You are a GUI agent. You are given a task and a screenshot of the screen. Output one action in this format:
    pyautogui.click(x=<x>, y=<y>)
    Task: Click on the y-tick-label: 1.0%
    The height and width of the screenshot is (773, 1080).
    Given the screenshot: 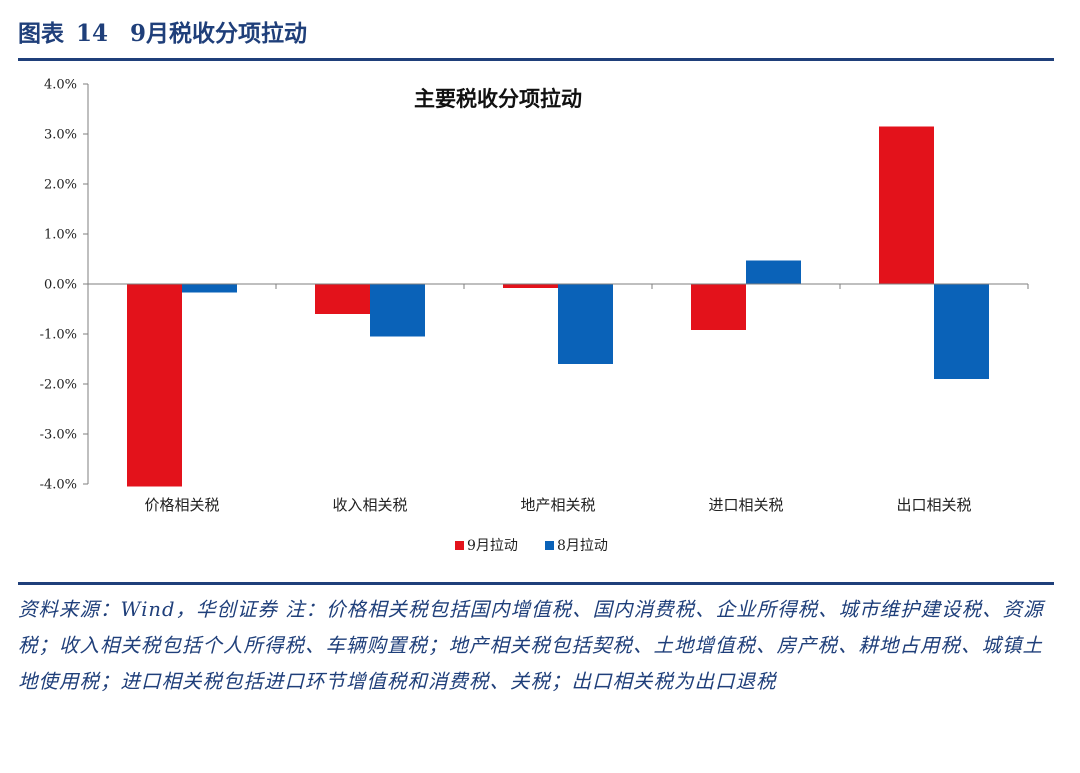 What is the action you would take?
    pyautogui.click(x=60, y=235)
    